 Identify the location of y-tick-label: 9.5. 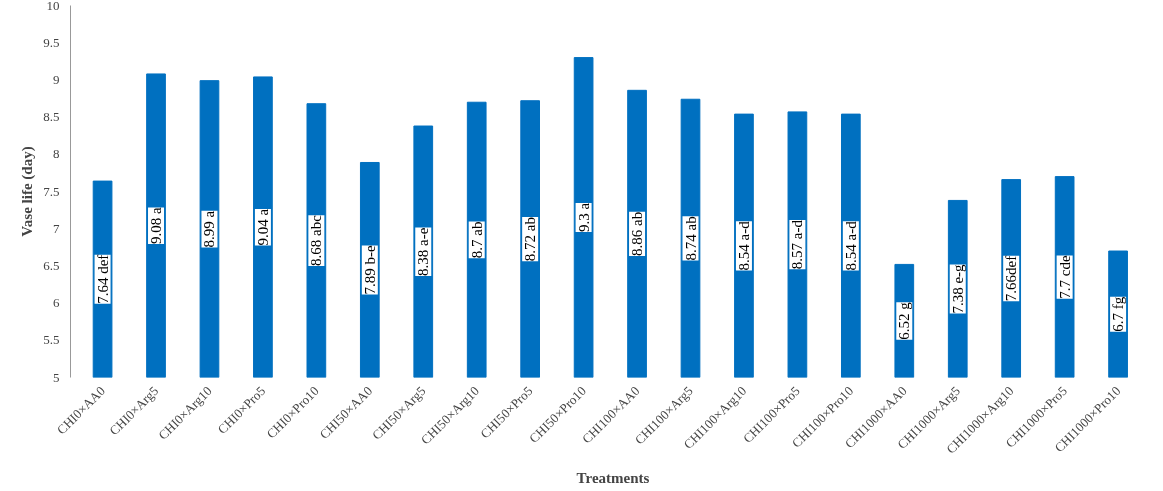
(51, 42).